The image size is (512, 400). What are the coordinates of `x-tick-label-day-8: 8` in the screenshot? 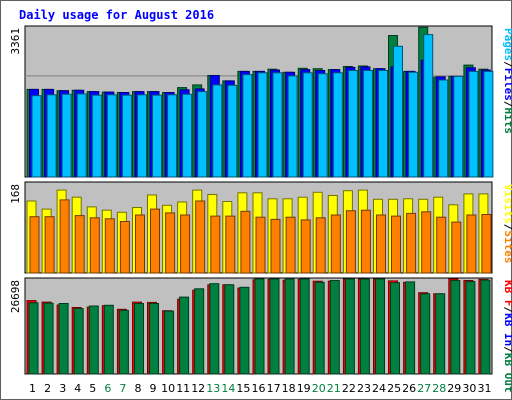 It's located at (138, 388).